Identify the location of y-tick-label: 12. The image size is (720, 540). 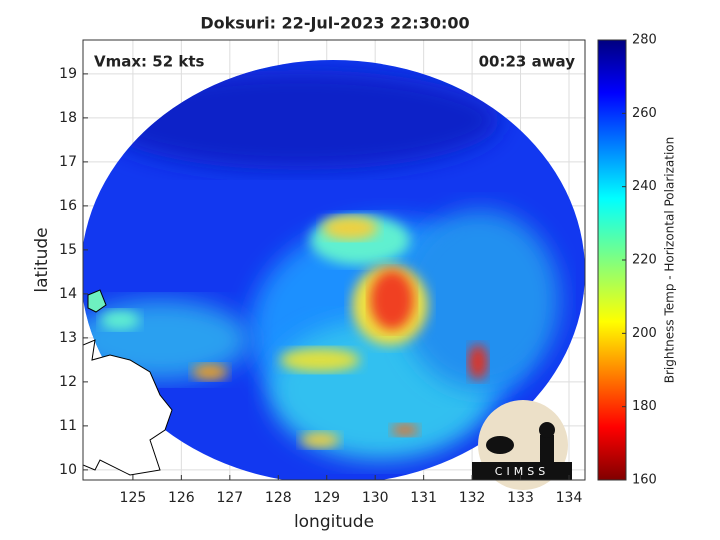
(68, 382).